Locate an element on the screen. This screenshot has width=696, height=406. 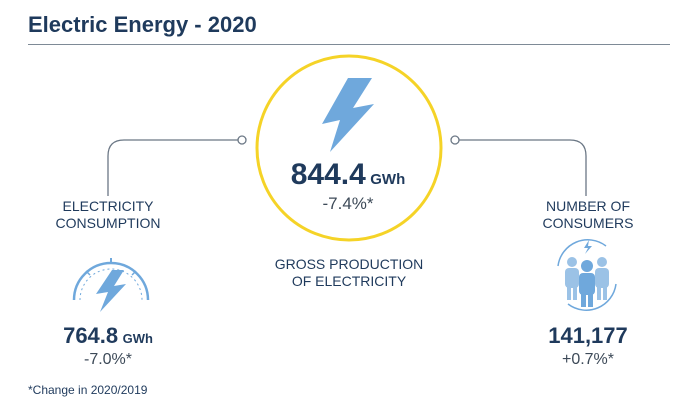
production-value: 844.4 is located at coordinates (328, 174).